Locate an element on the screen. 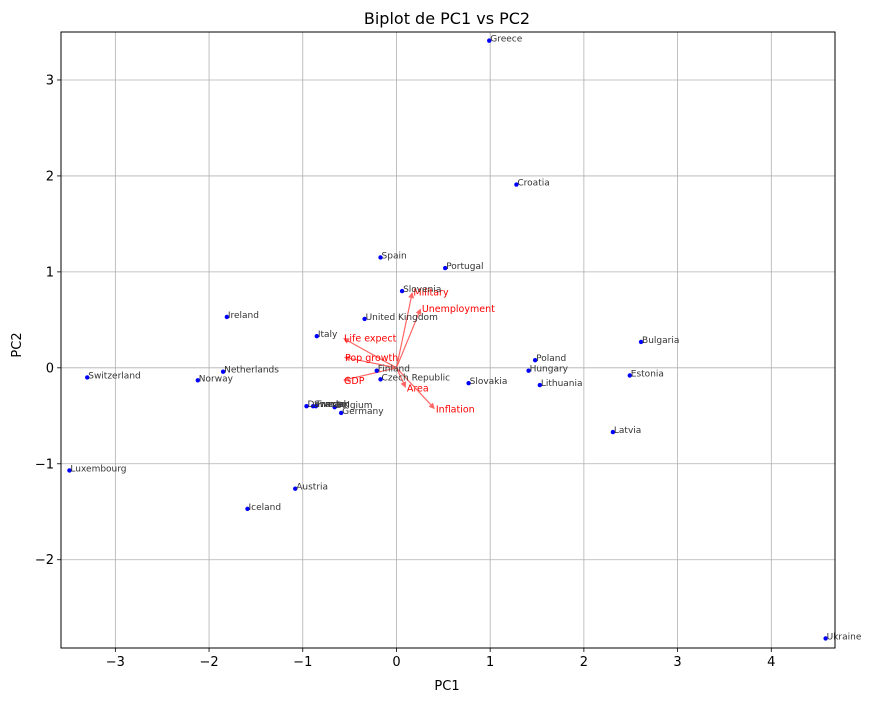  point-label: France is located at coordinates (332, 405).